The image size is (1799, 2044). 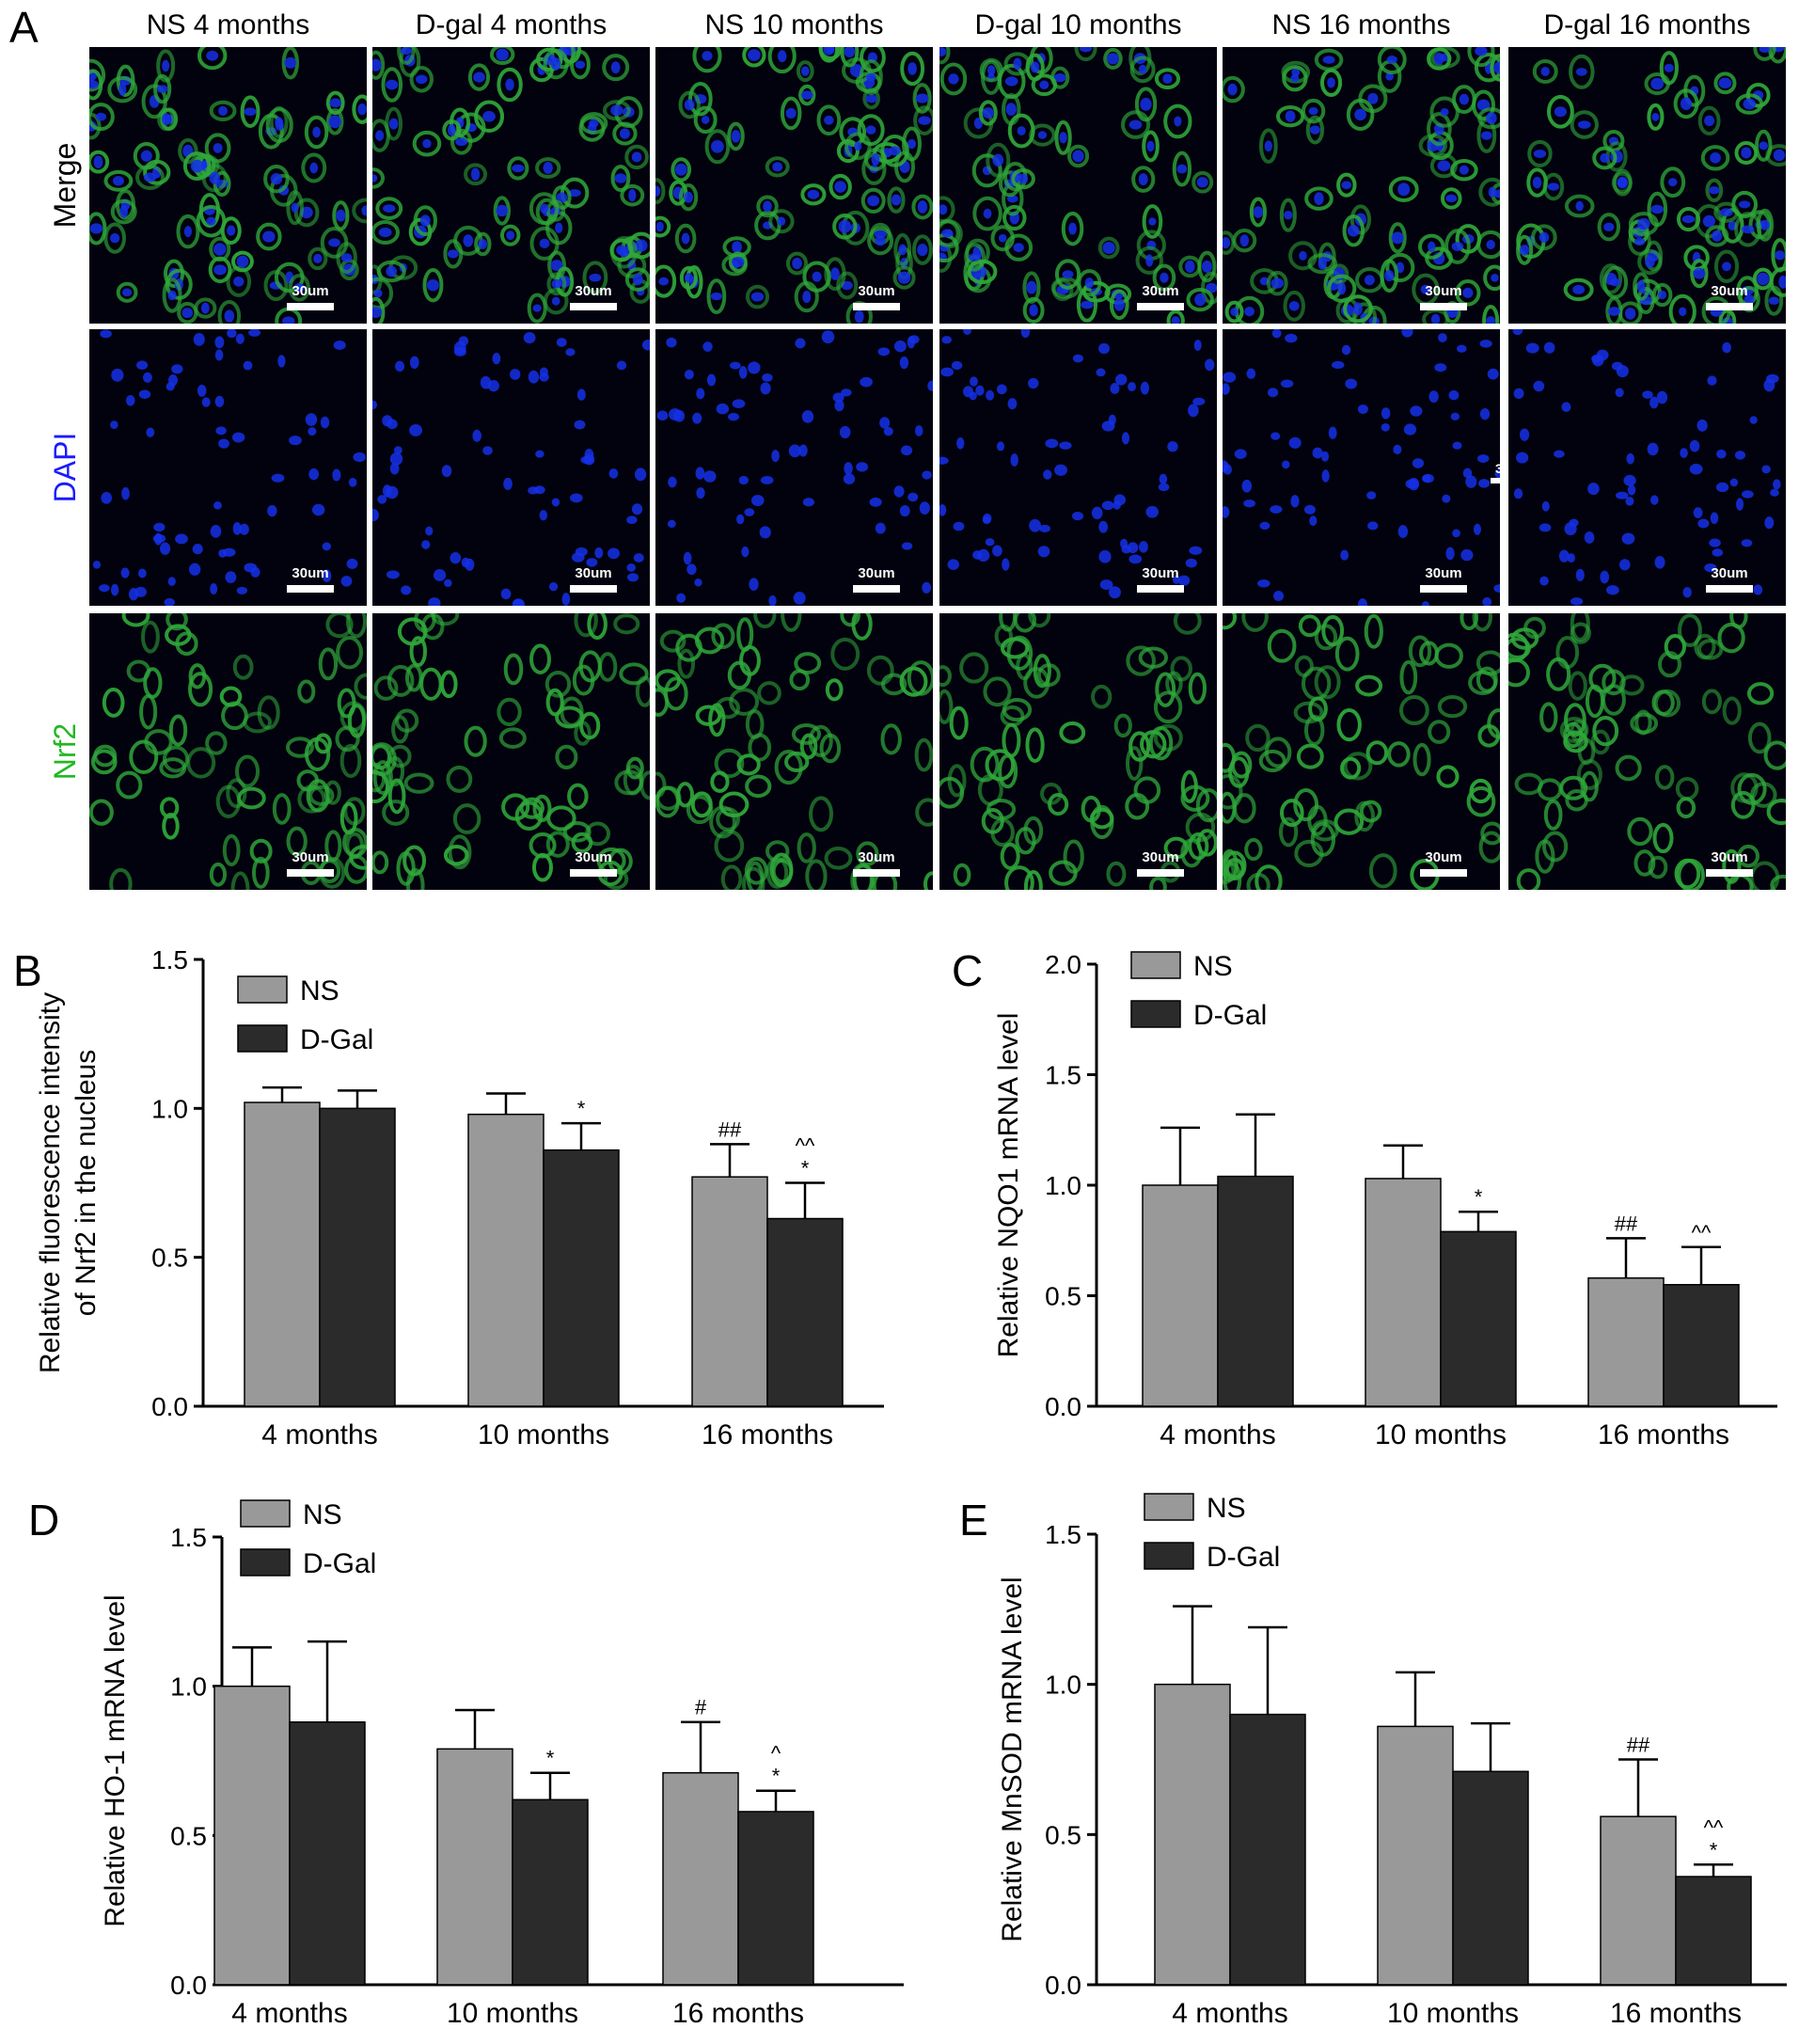 What do you see at coordinates (189, 1687) in the screenshot?
I see `y-tick-label: 1.0` at bounding box center [189, 1687].